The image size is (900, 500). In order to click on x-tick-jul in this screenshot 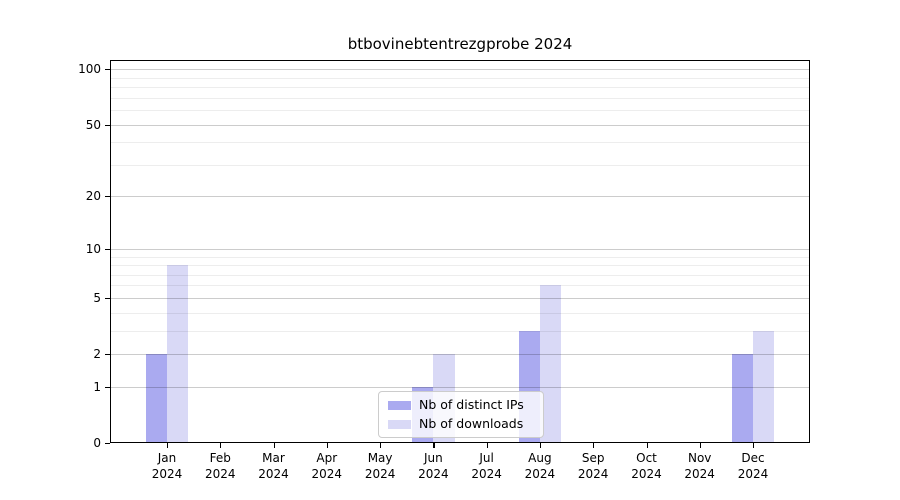, I will do `click(487, 445)`.